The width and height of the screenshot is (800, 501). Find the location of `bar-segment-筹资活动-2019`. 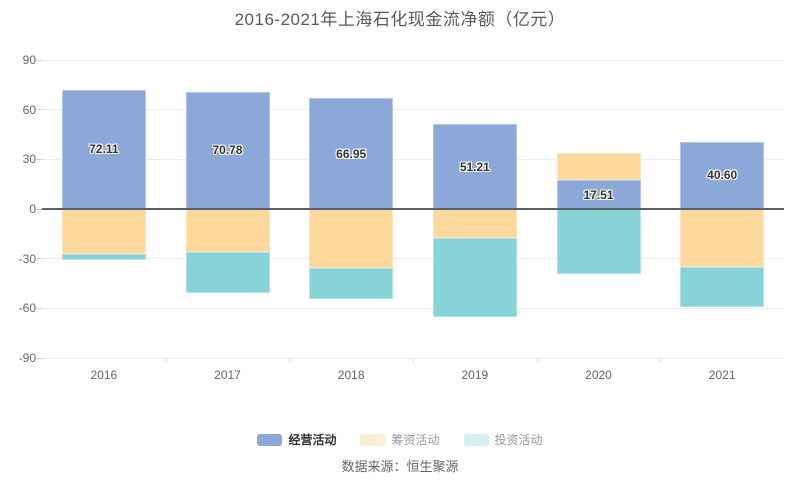

bar-segment-筹资活动-2019 is located at coordinates (474, 224).